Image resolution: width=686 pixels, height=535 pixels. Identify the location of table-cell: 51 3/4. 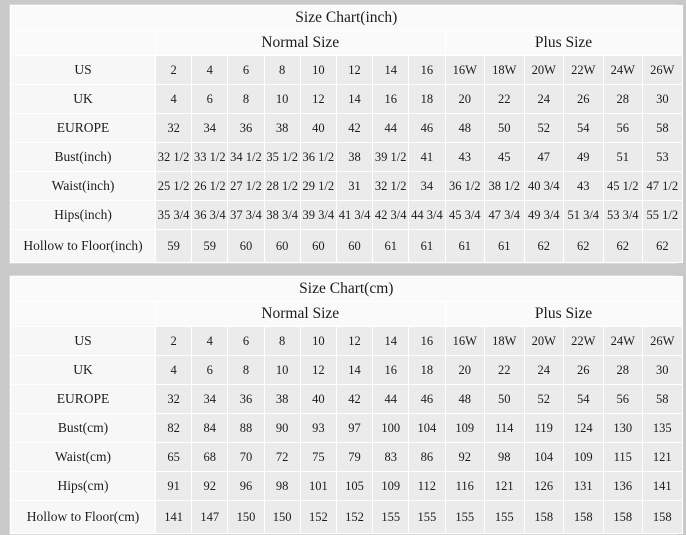
(583, 215).